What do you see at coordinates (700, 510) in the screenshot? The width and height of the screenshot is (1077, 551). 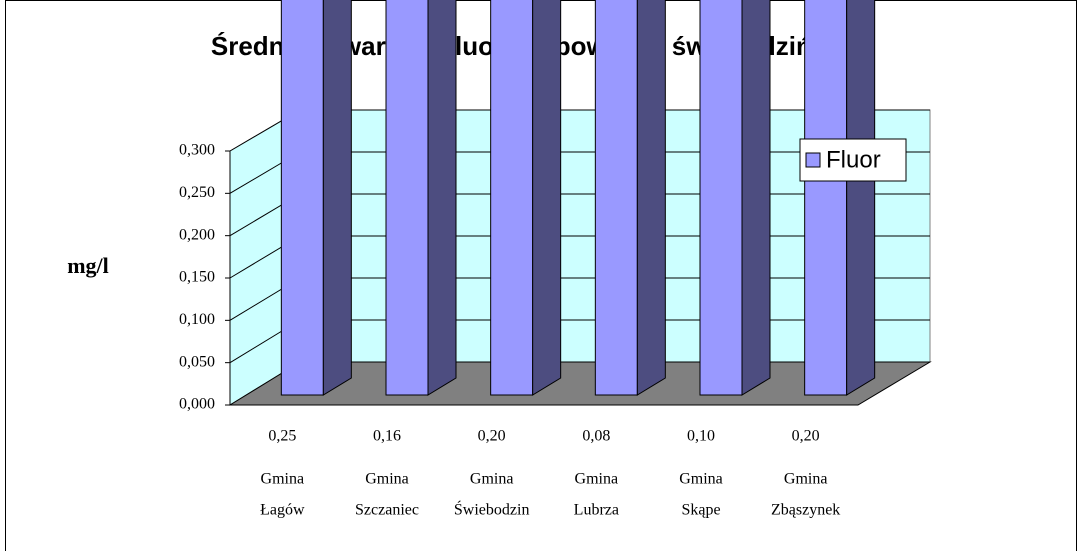 I see `x-tick-label: Skąpe` at bounding box center [700, 510].